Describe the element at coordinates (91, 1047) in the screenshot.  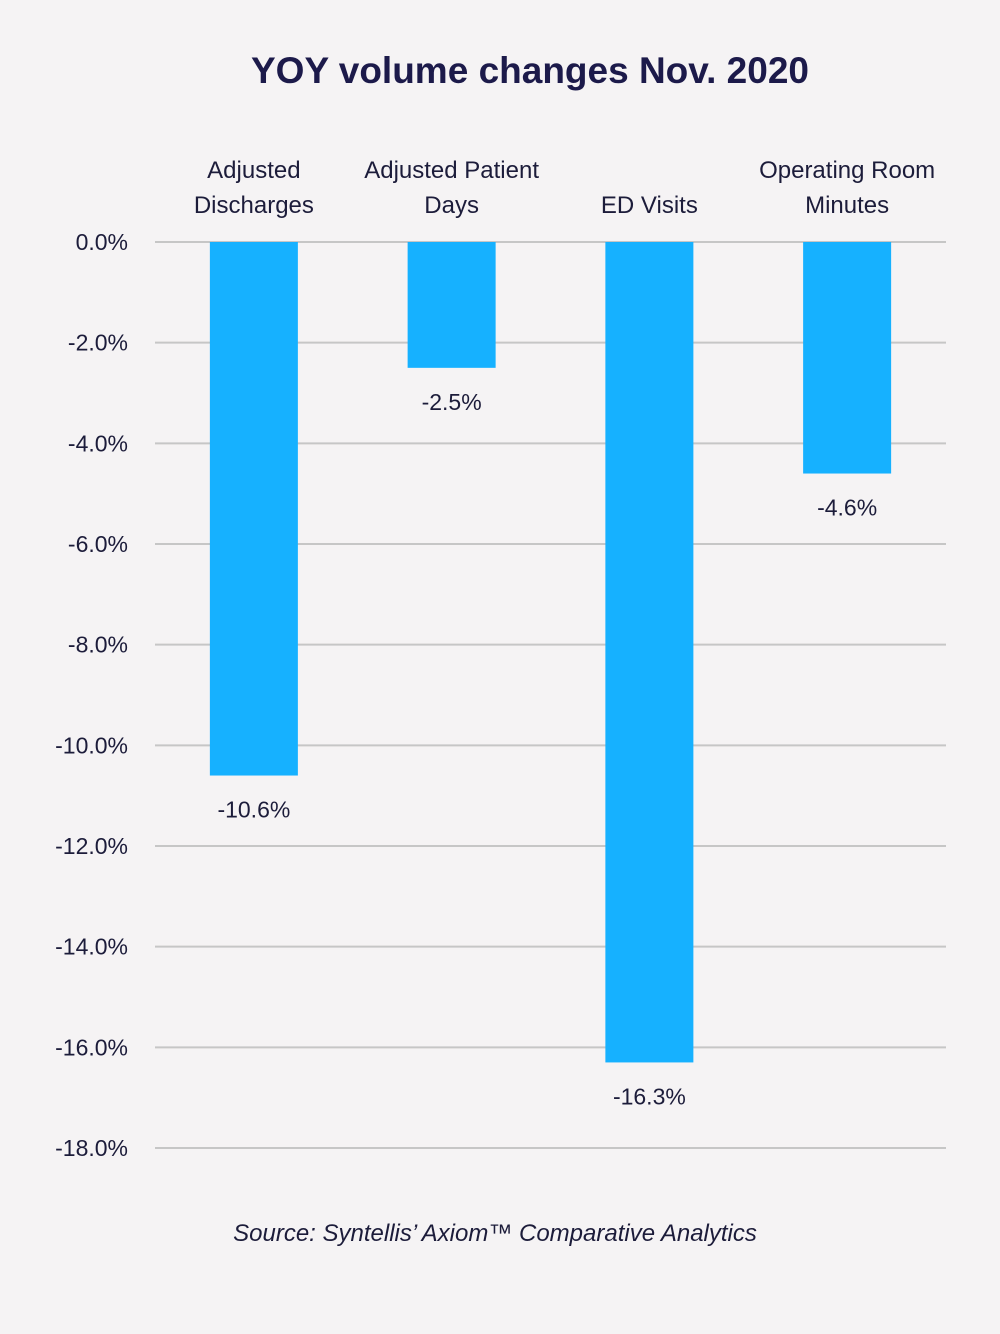
I see `y-tick-label: -16.0%` at that location.